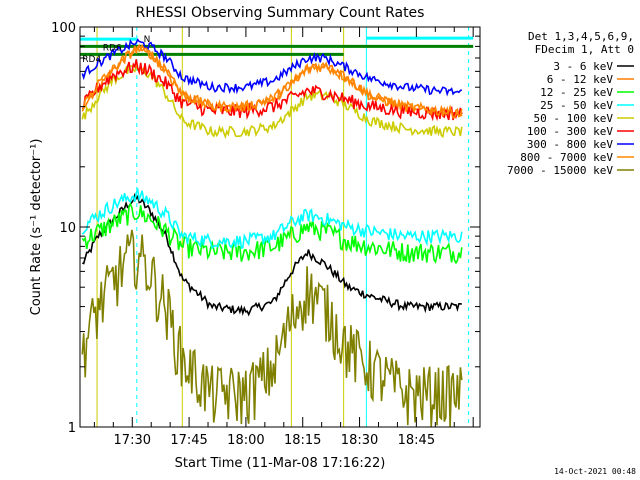 This screenshot has width=640, height=480. Describe the element at coordinates (574, 118) in the screenshot. I see `legend-label-4: 50 - 100 keV` at that location.